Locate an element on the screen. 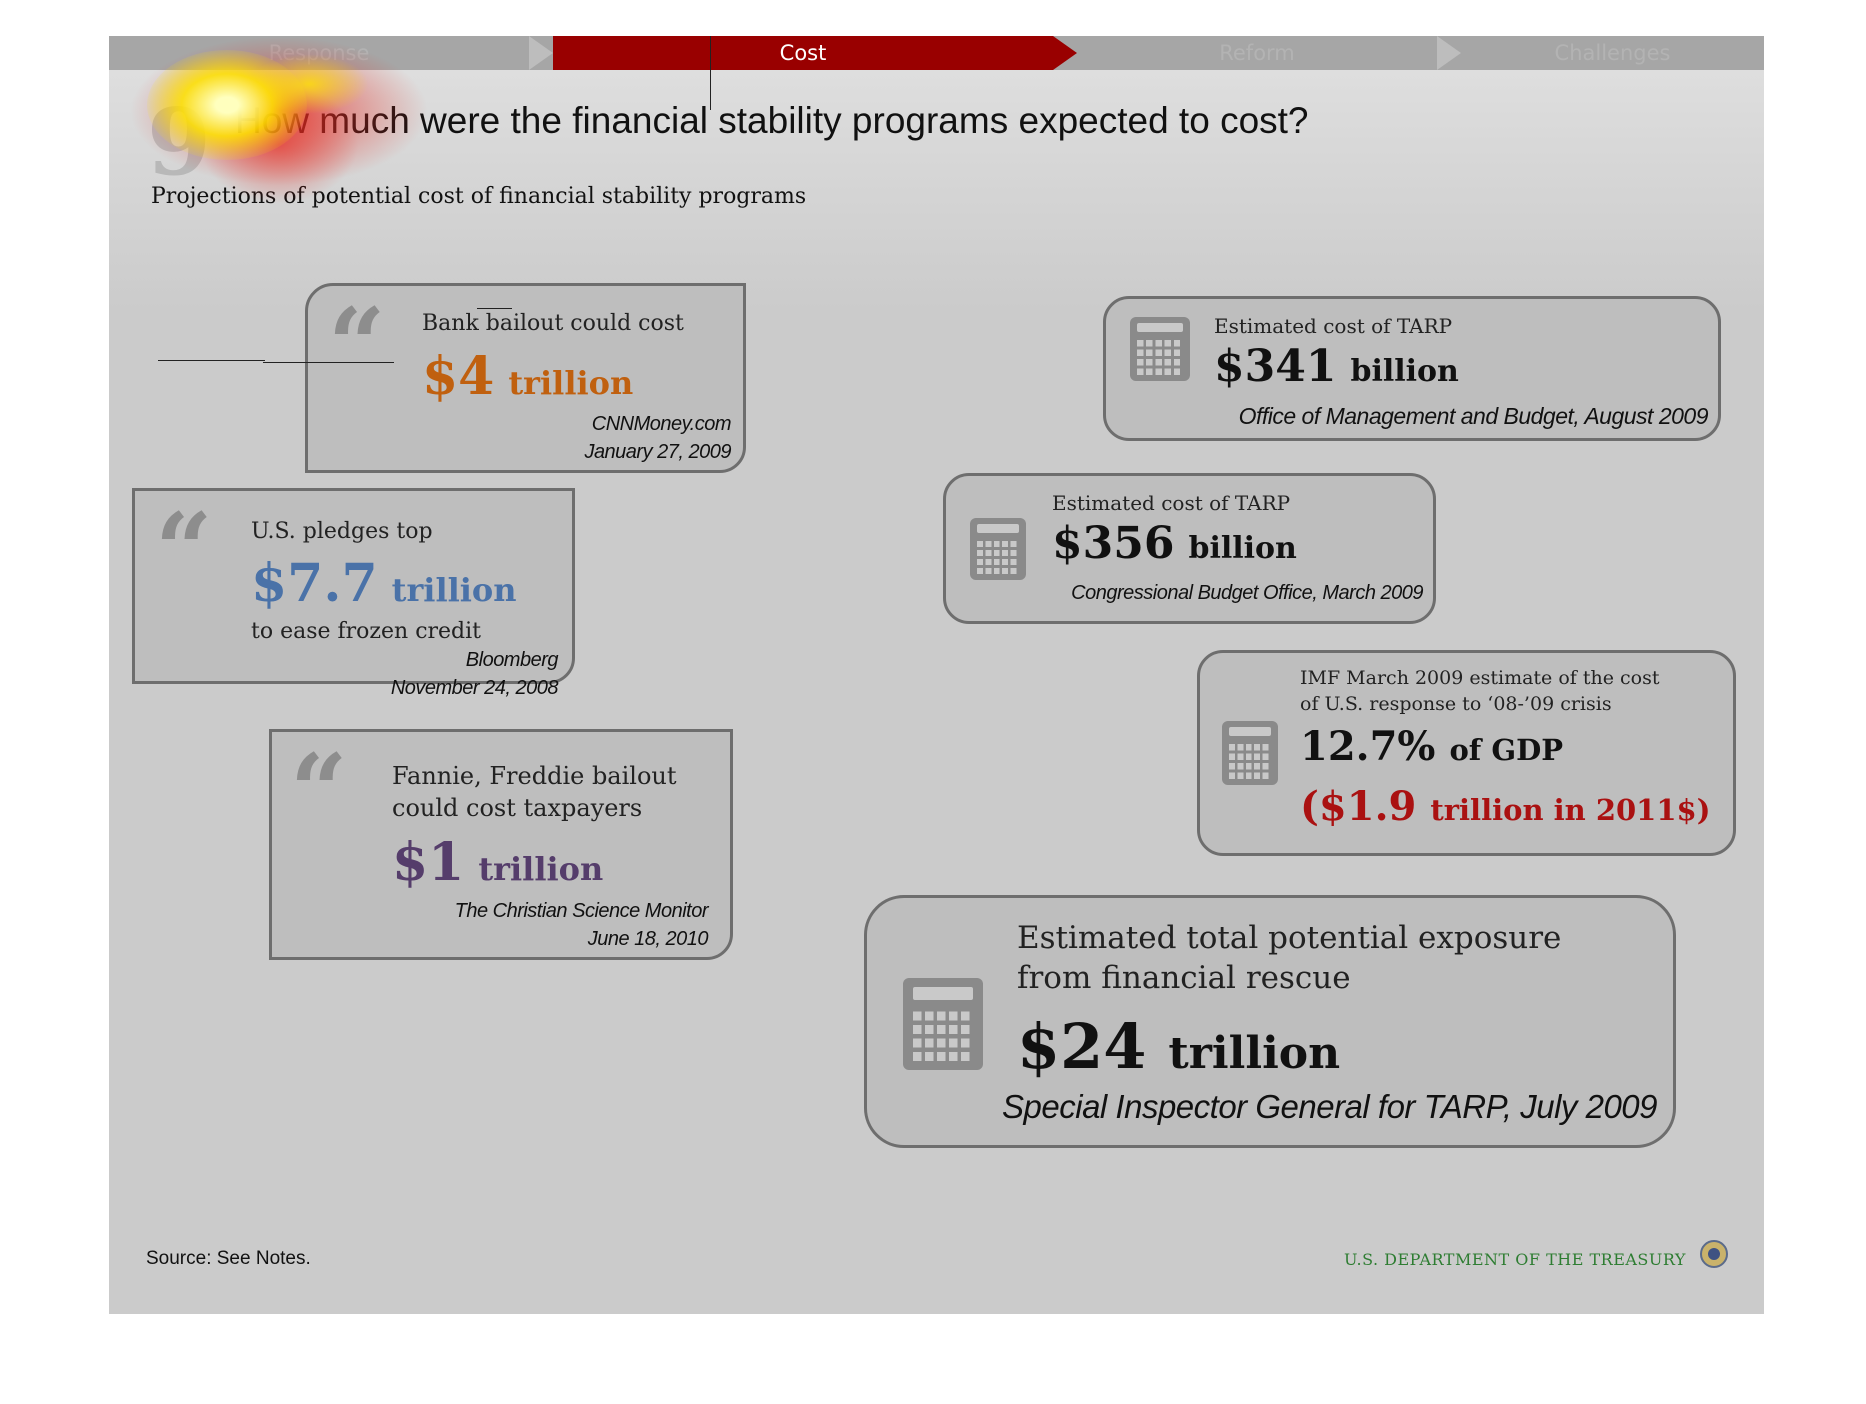  quote-amount: $1 trillion is located at coordinates (498, 862).